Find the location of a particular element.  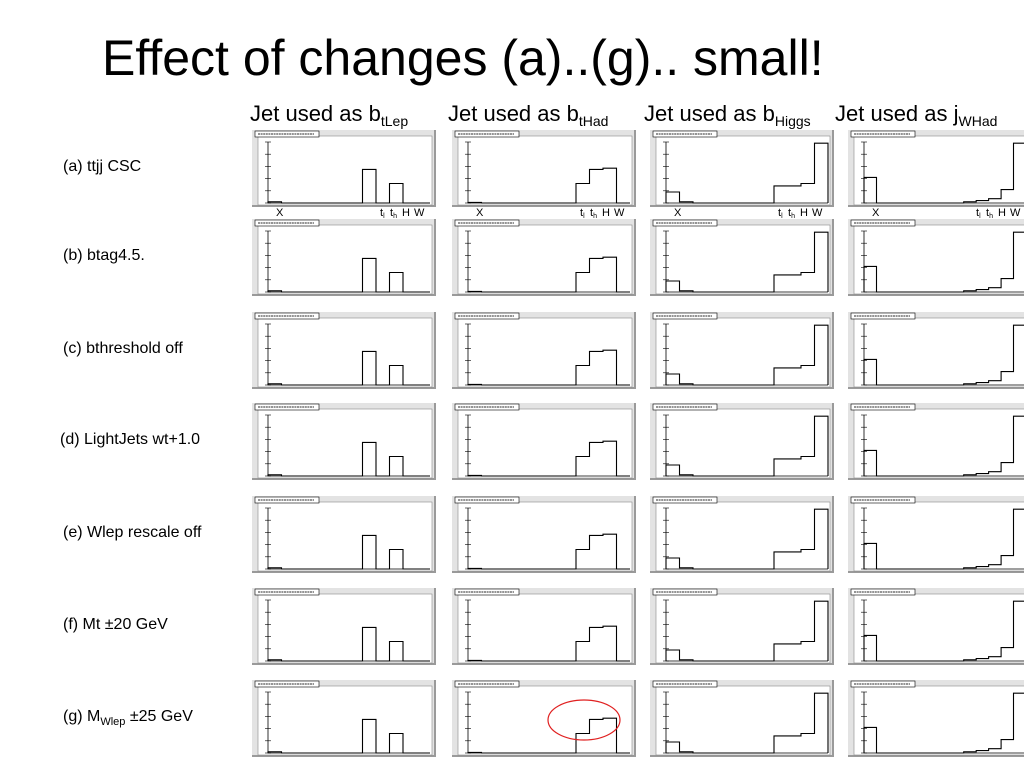

column-header-text: Jet used as j is located at coordinates (897, 113).